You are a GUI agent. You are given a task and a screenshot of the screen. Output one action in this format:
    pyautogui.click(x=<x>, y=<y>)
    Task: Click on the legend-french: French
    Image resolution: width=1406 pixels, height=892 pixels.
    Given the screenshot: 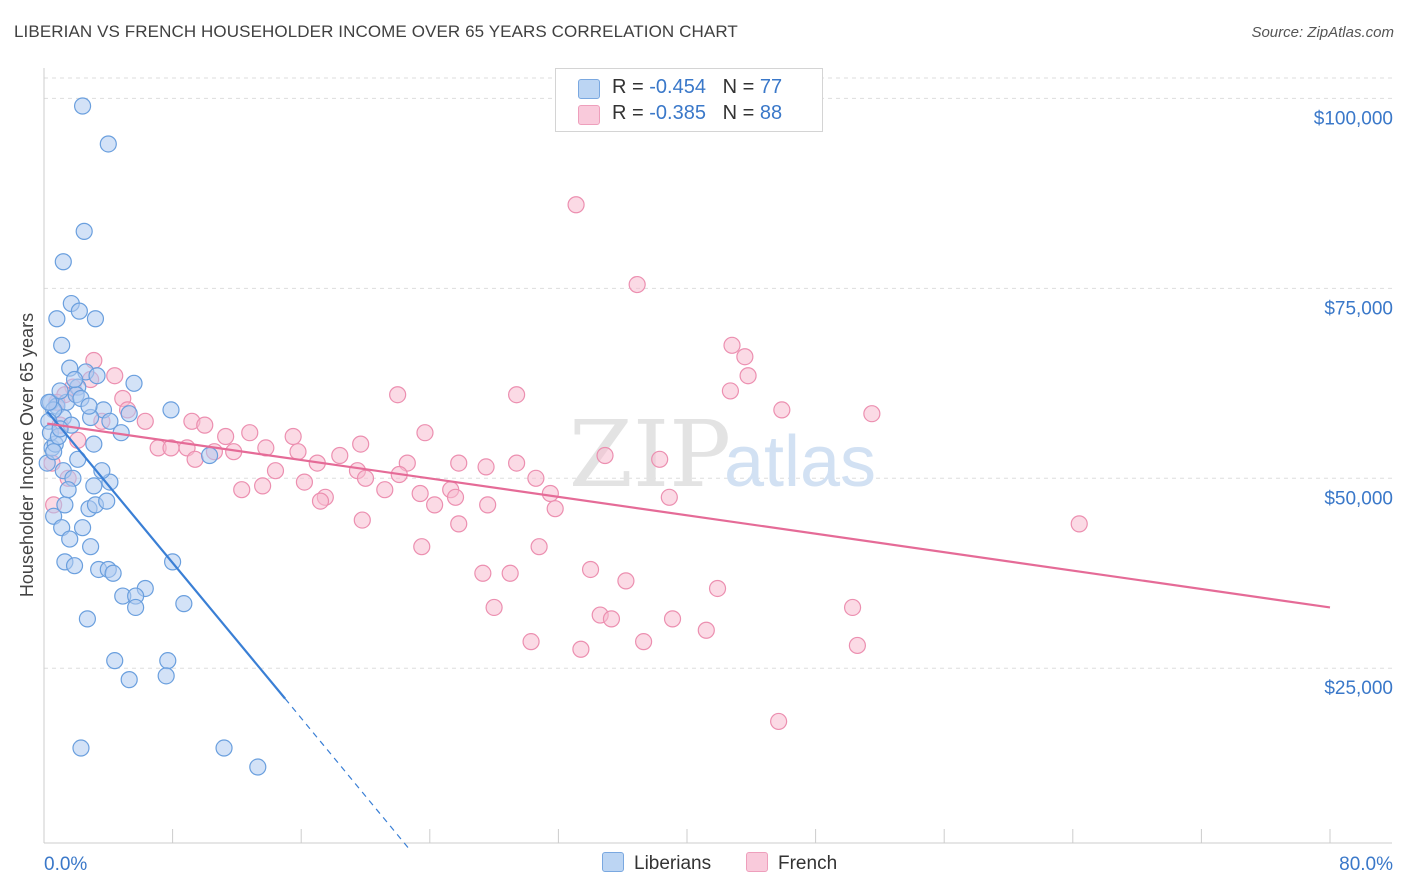 What is the action you would take?
    pyautogui.click(x=791, y=863)
    